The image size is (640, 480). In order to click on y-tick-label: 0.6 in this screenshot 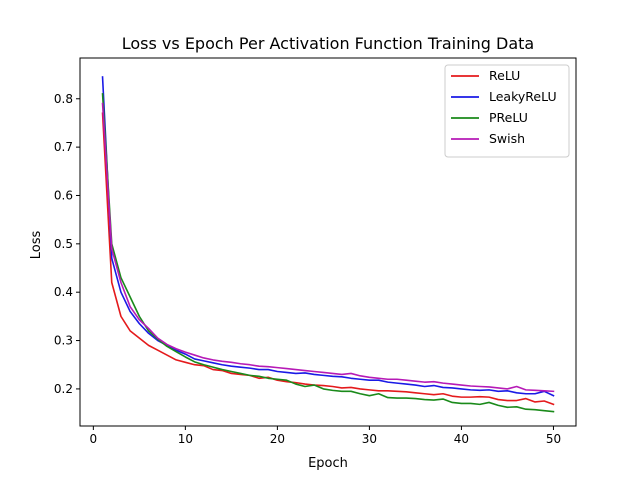, I will do `click(63, 195)`.